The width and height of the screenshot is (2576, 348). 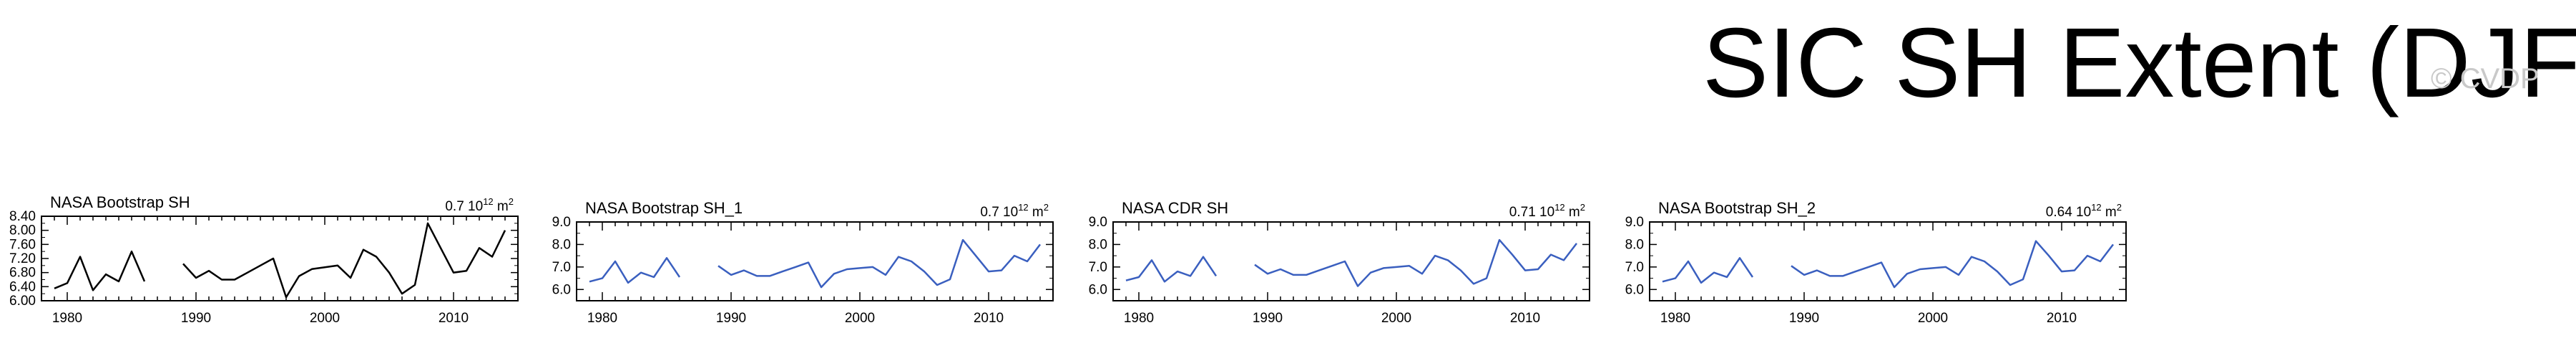 I want to click on y-tick-label: 6.80, so click(x=22, y=273).